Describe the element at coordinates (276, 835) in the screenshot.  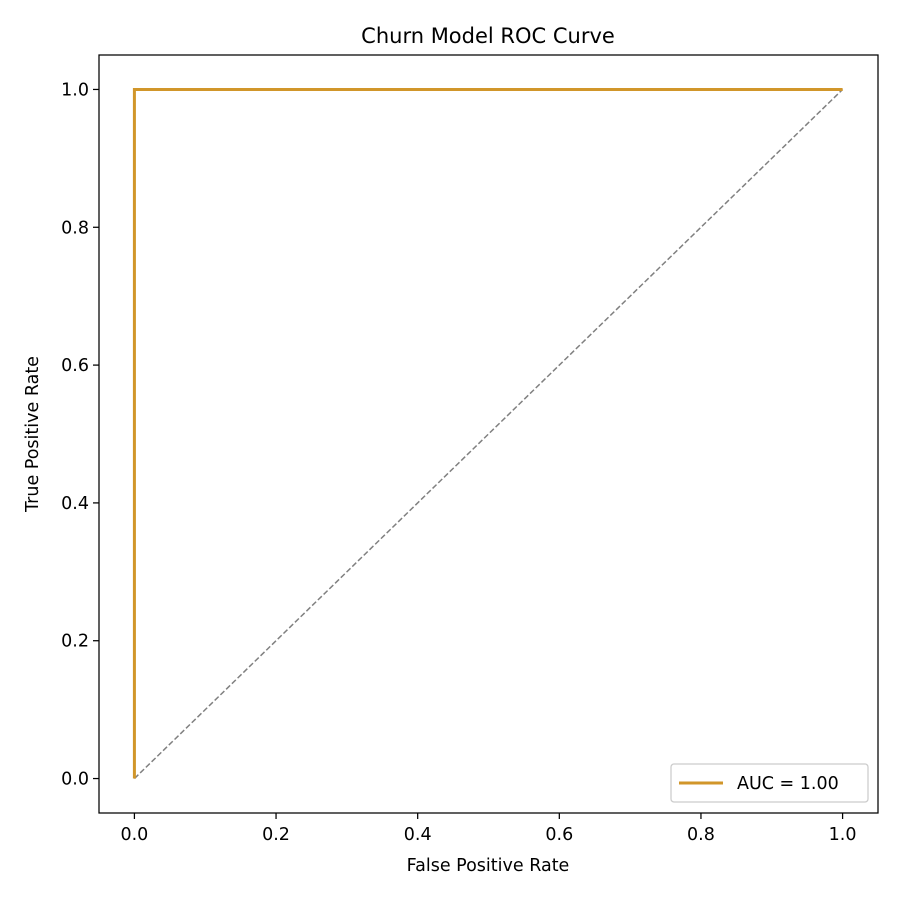
I see `x-tick-label: 0.2` at that location.